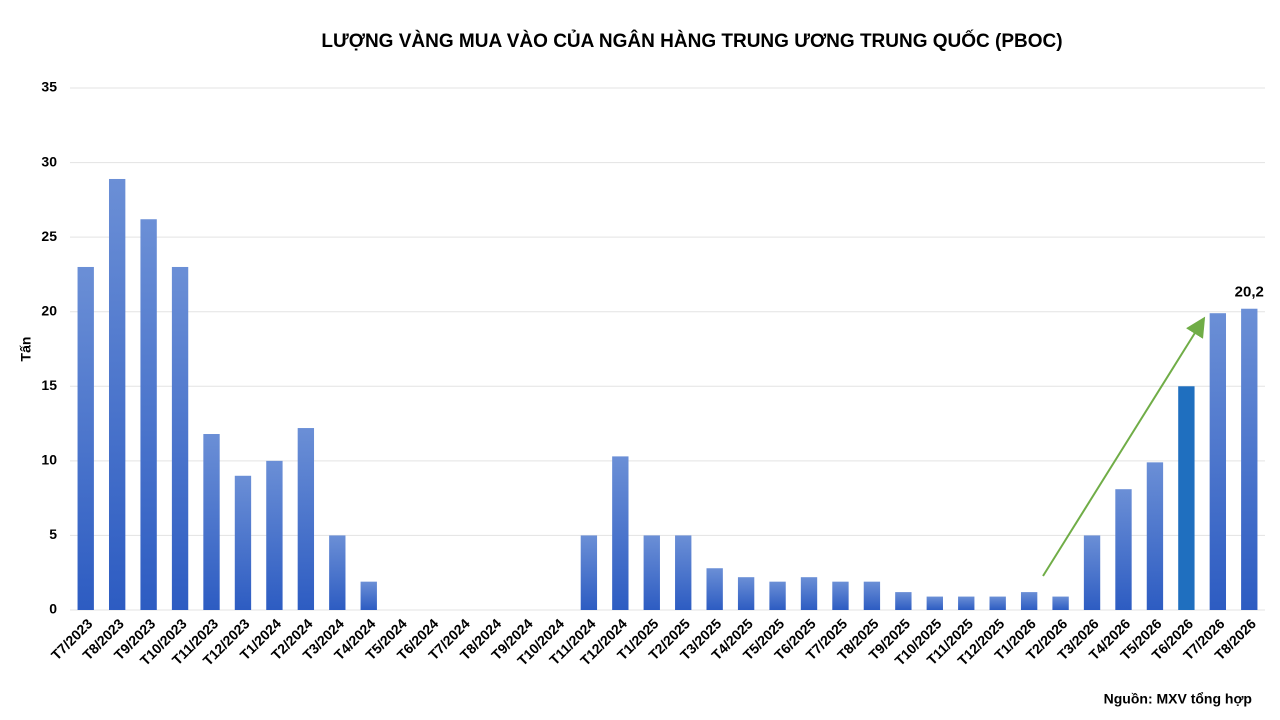 This screenshot has width=1280, height=720. I want to click on value-label: 20,2, so click(1249, 292).